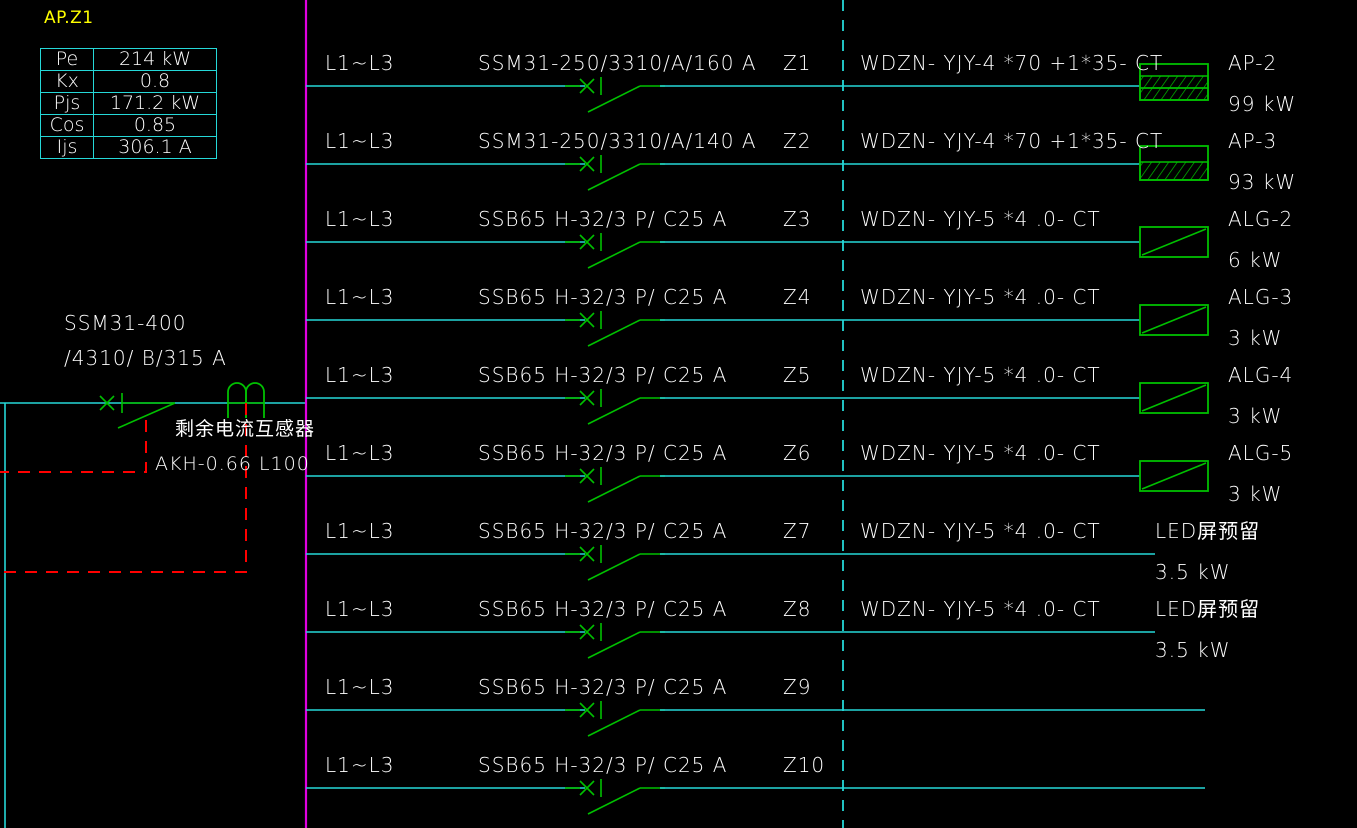 Image resolution: width=1357 pixels, height=828 pixels. What do you see at coordinates (155, 81) in the screenshot?
I see `parameter-value: 0.8` at bounding box center [155, 81].